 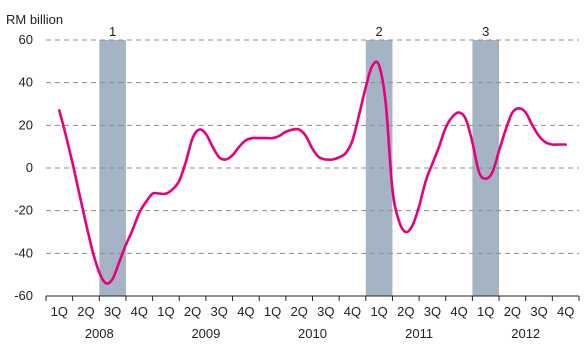 I want to click on y-axis-ticks: 60 40 20 0 -20 -40 -60, so click(x=23, y=167).